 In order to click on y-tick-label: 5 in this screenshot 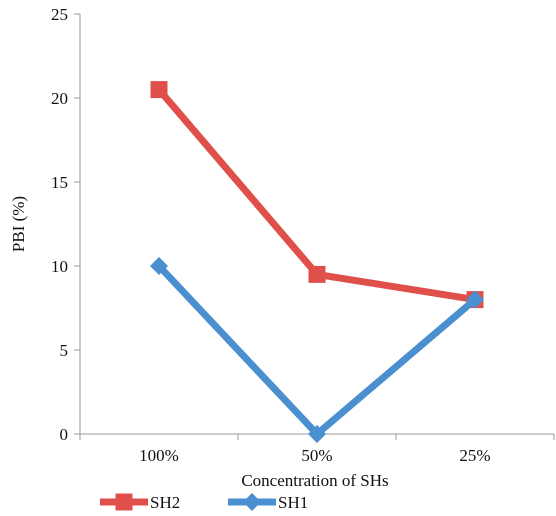, I will do `click(64, 350)`.